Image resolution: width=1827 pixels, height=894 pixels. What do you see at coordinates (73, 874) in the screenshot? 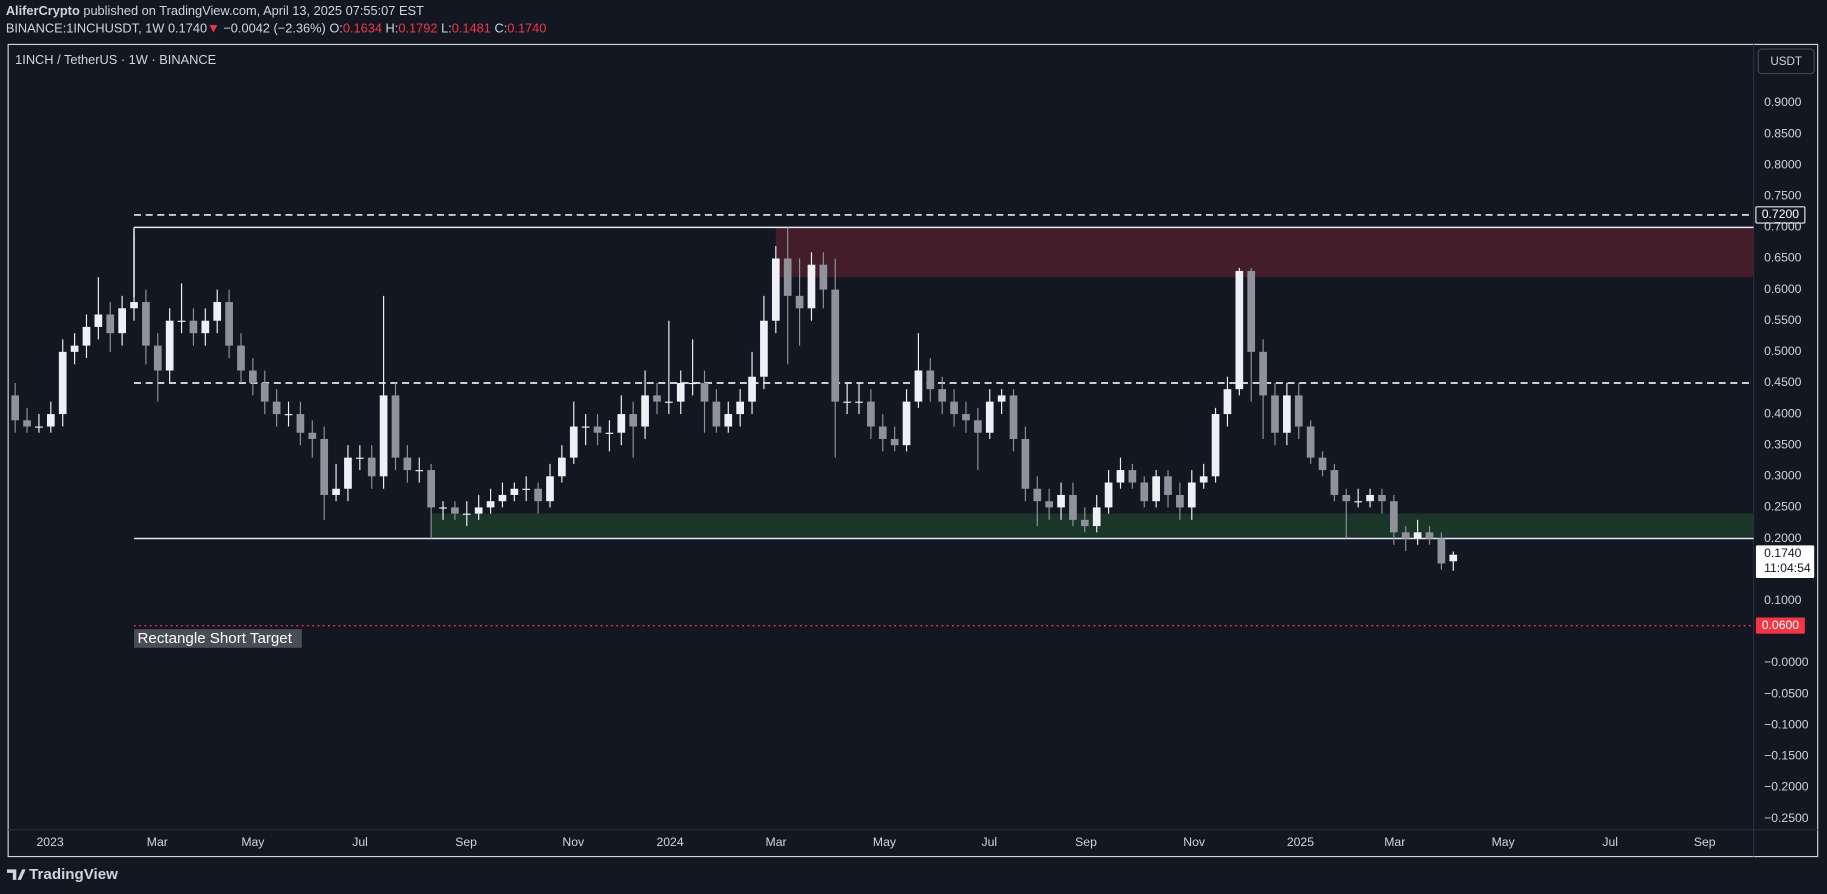
I see `brand: TradingView` at bounding box center [73, 874].